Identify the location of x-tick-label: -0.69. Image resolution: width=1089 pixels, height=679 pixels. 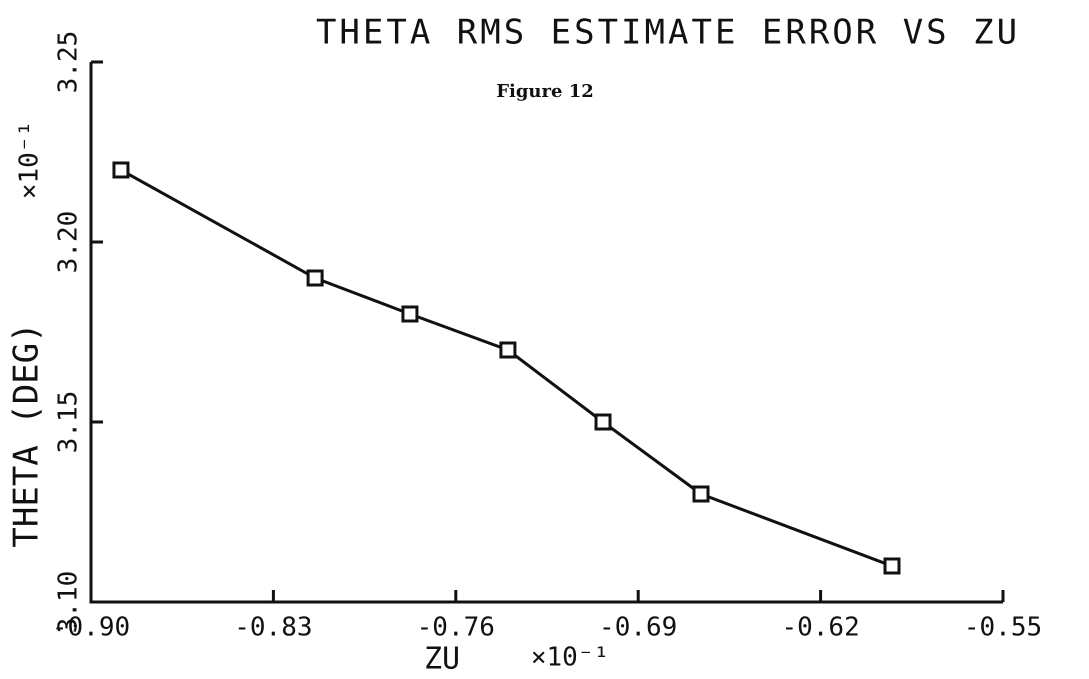
(638, 628).